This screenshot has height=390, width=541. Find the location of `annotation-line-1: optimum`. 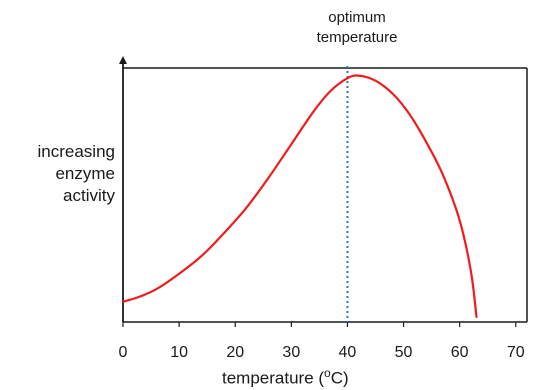

annotation-line-1: optimum is located at coordinates (357, 17).